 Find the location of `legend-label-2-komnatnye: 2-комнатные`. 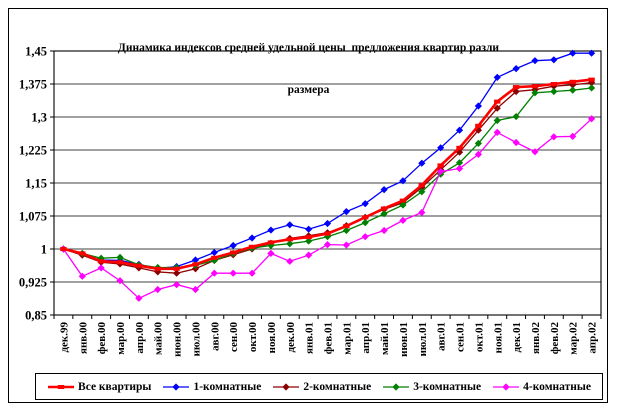

legend-label-2-komnatnye: 2-комнатные is located at coordinates (337, 386).